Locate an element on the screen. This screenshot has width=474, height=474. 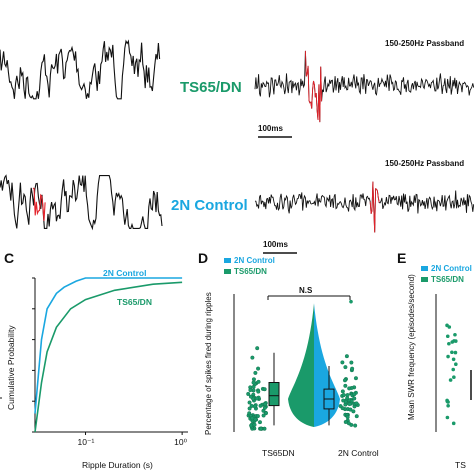
c-xtick-label: 10⁻¹ is located at coordinates (86, 442).